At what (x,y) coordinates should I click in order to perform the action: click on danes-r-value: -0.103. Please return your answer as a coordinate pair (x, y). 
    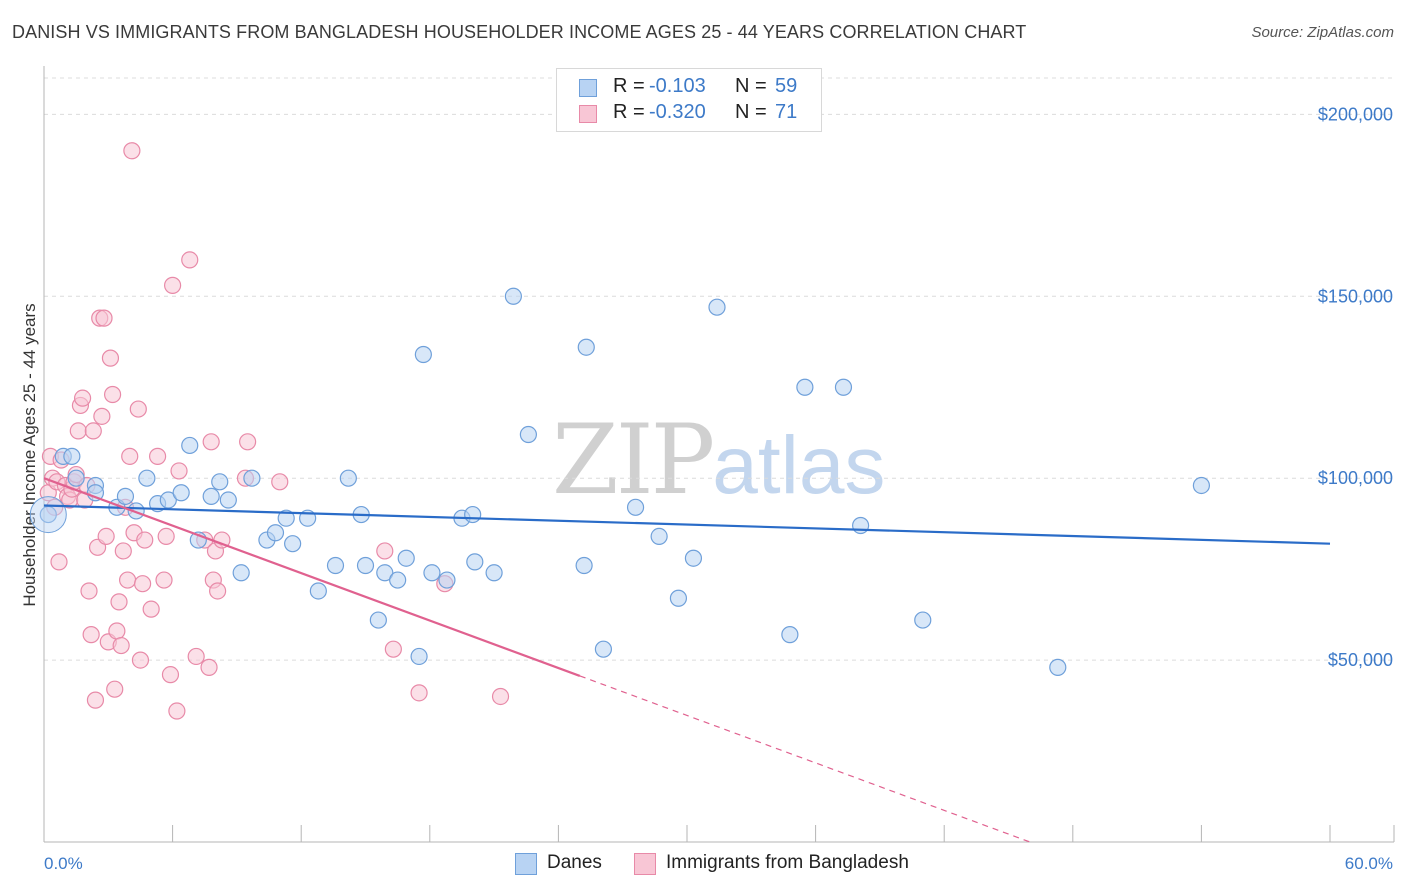
    Looking at the image, I should click on (677, 86).